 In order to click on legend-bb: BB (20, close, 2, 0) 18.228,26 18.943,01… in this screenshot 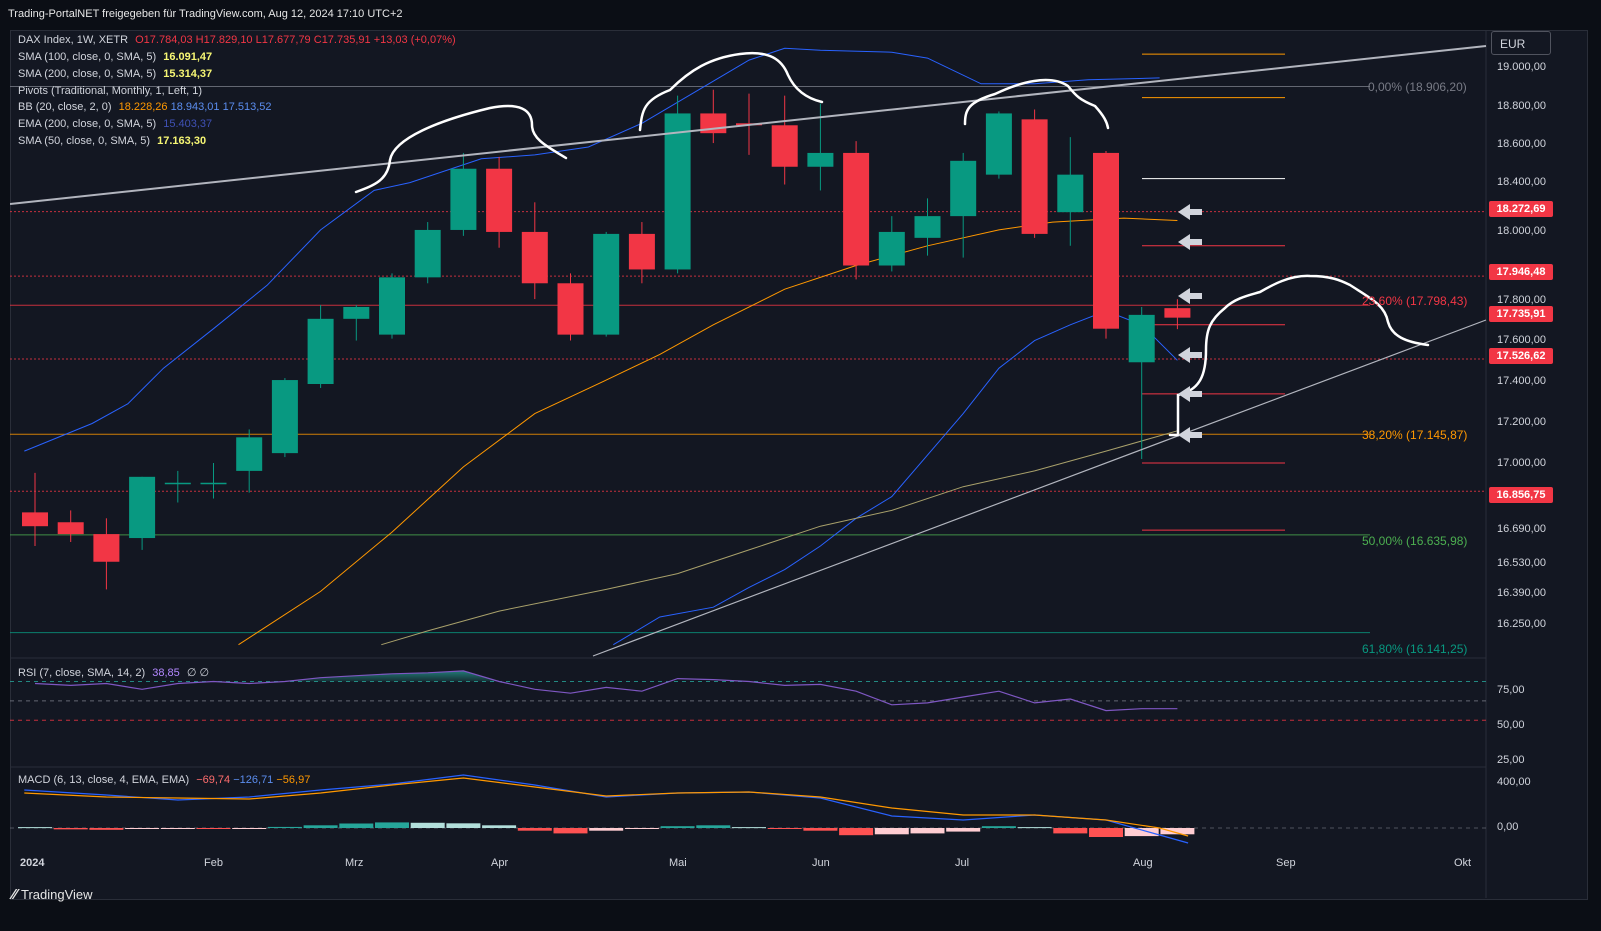, I will do `click(145, 107)`.